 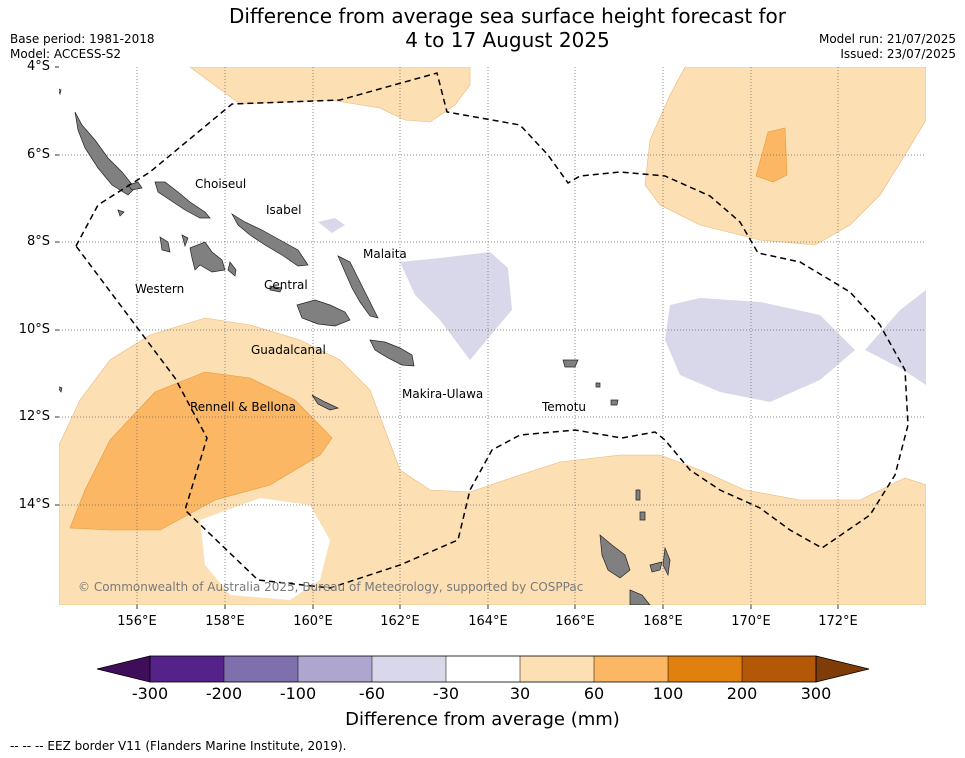 I want to click on issued-date: Issued: 23/07/2025, so click(x=898, y=54).